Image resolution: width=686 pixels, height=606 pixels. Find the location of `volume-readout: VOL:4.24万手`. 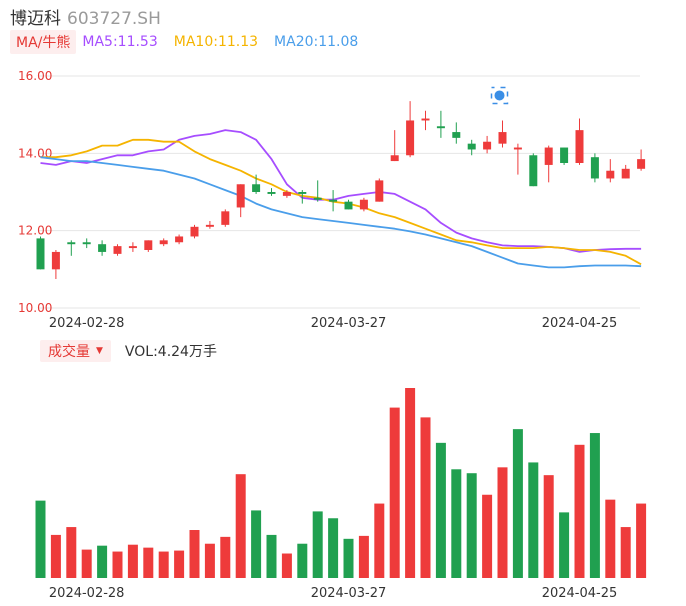

volume-readout: VOL:4.24万手 is located at coordinates (171, 351).